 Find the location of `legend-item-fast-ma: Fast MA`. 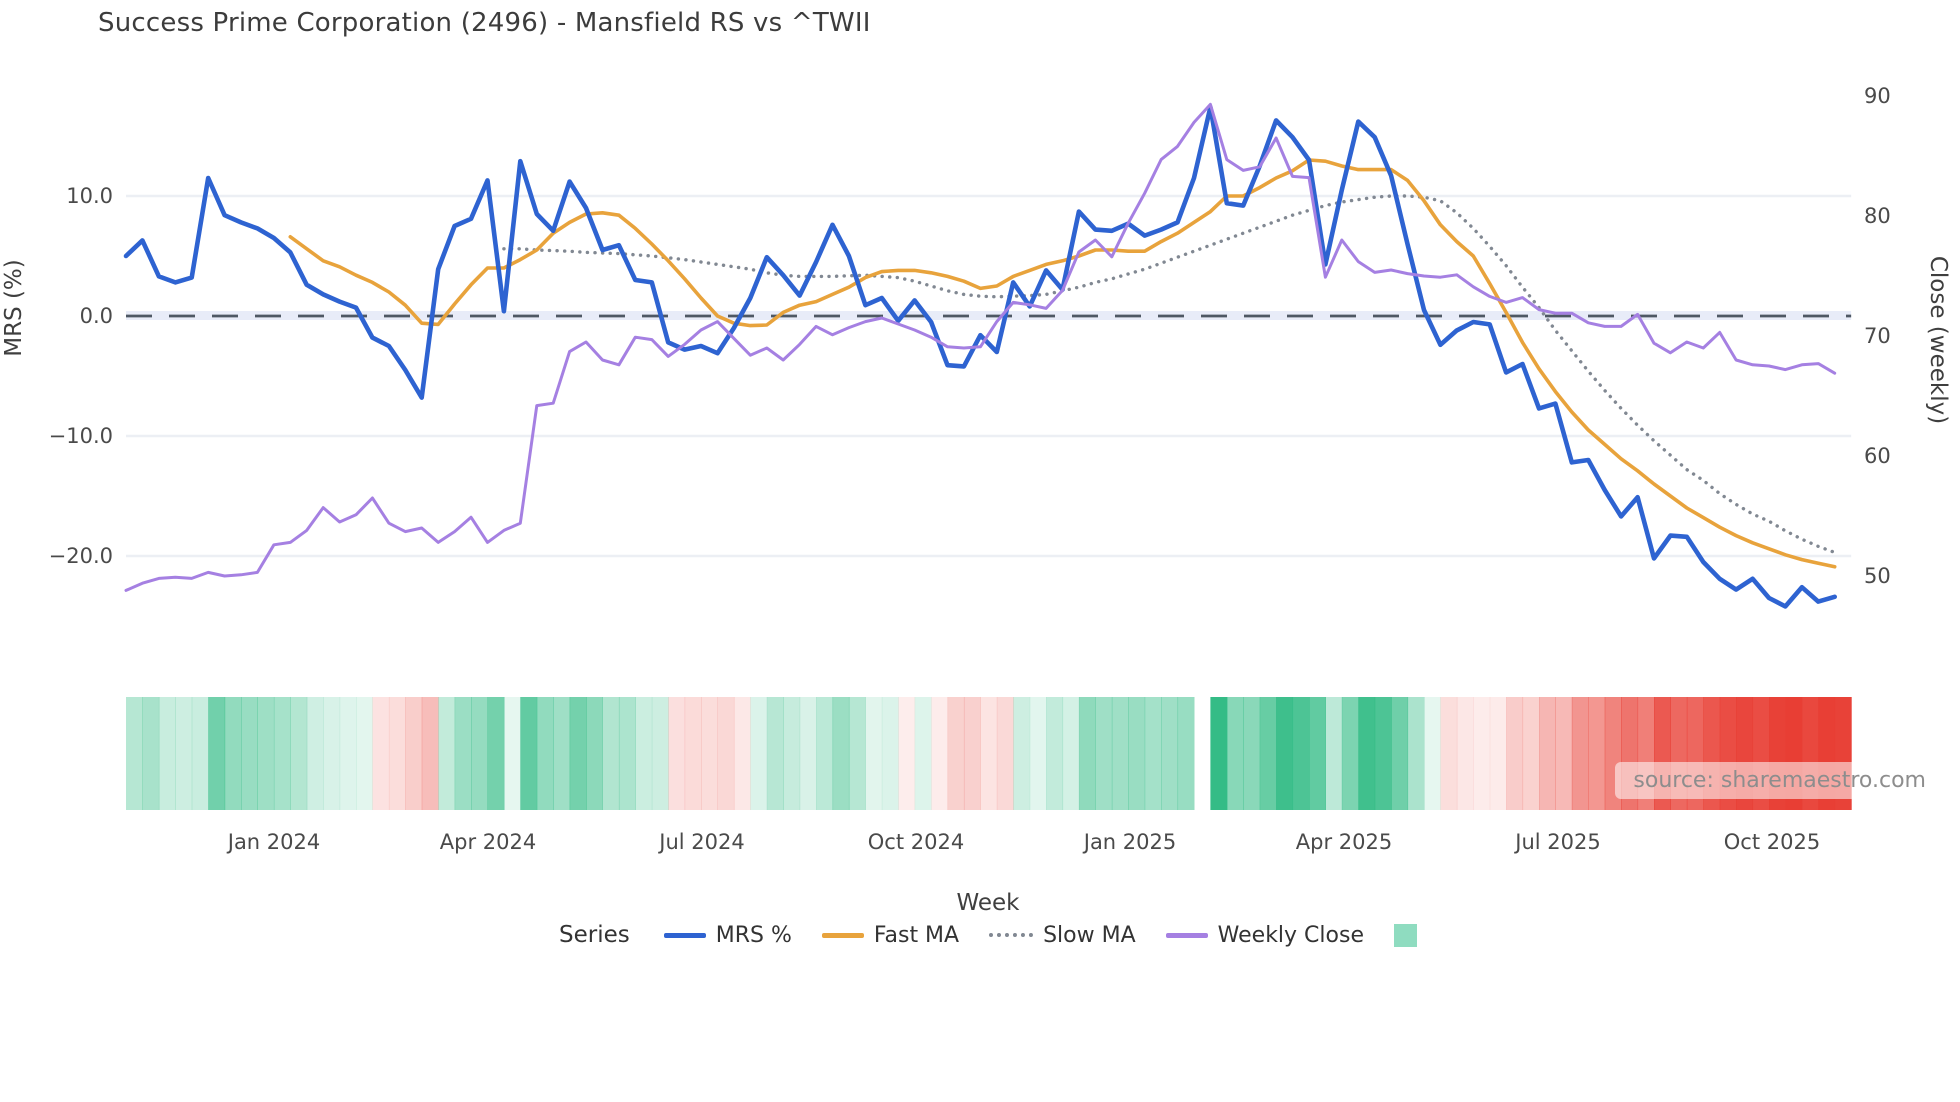

legend-item-fast-ma: Fast MA is located at coordinates (890, 935).